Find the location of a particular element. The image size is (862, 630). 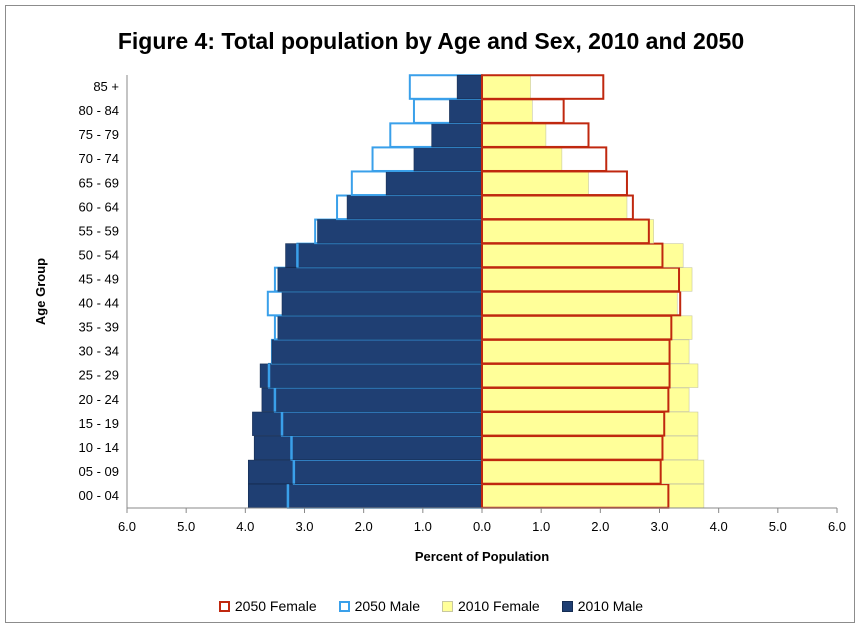

y-tick-label: 70 - 74 is located at coordinates (99, 158).